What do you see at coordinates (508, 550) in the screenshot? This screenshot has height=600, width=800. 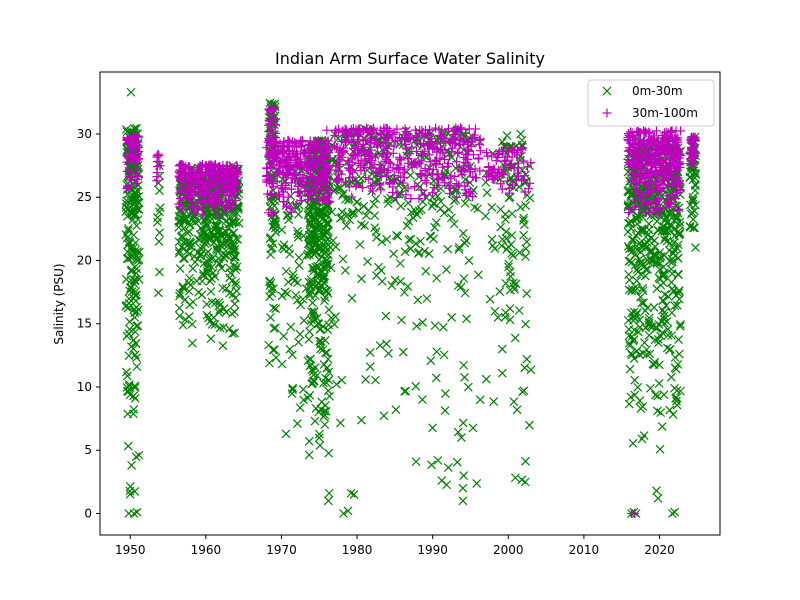 I see `x-tick-label: 2000` at bounding box center [508, 550].